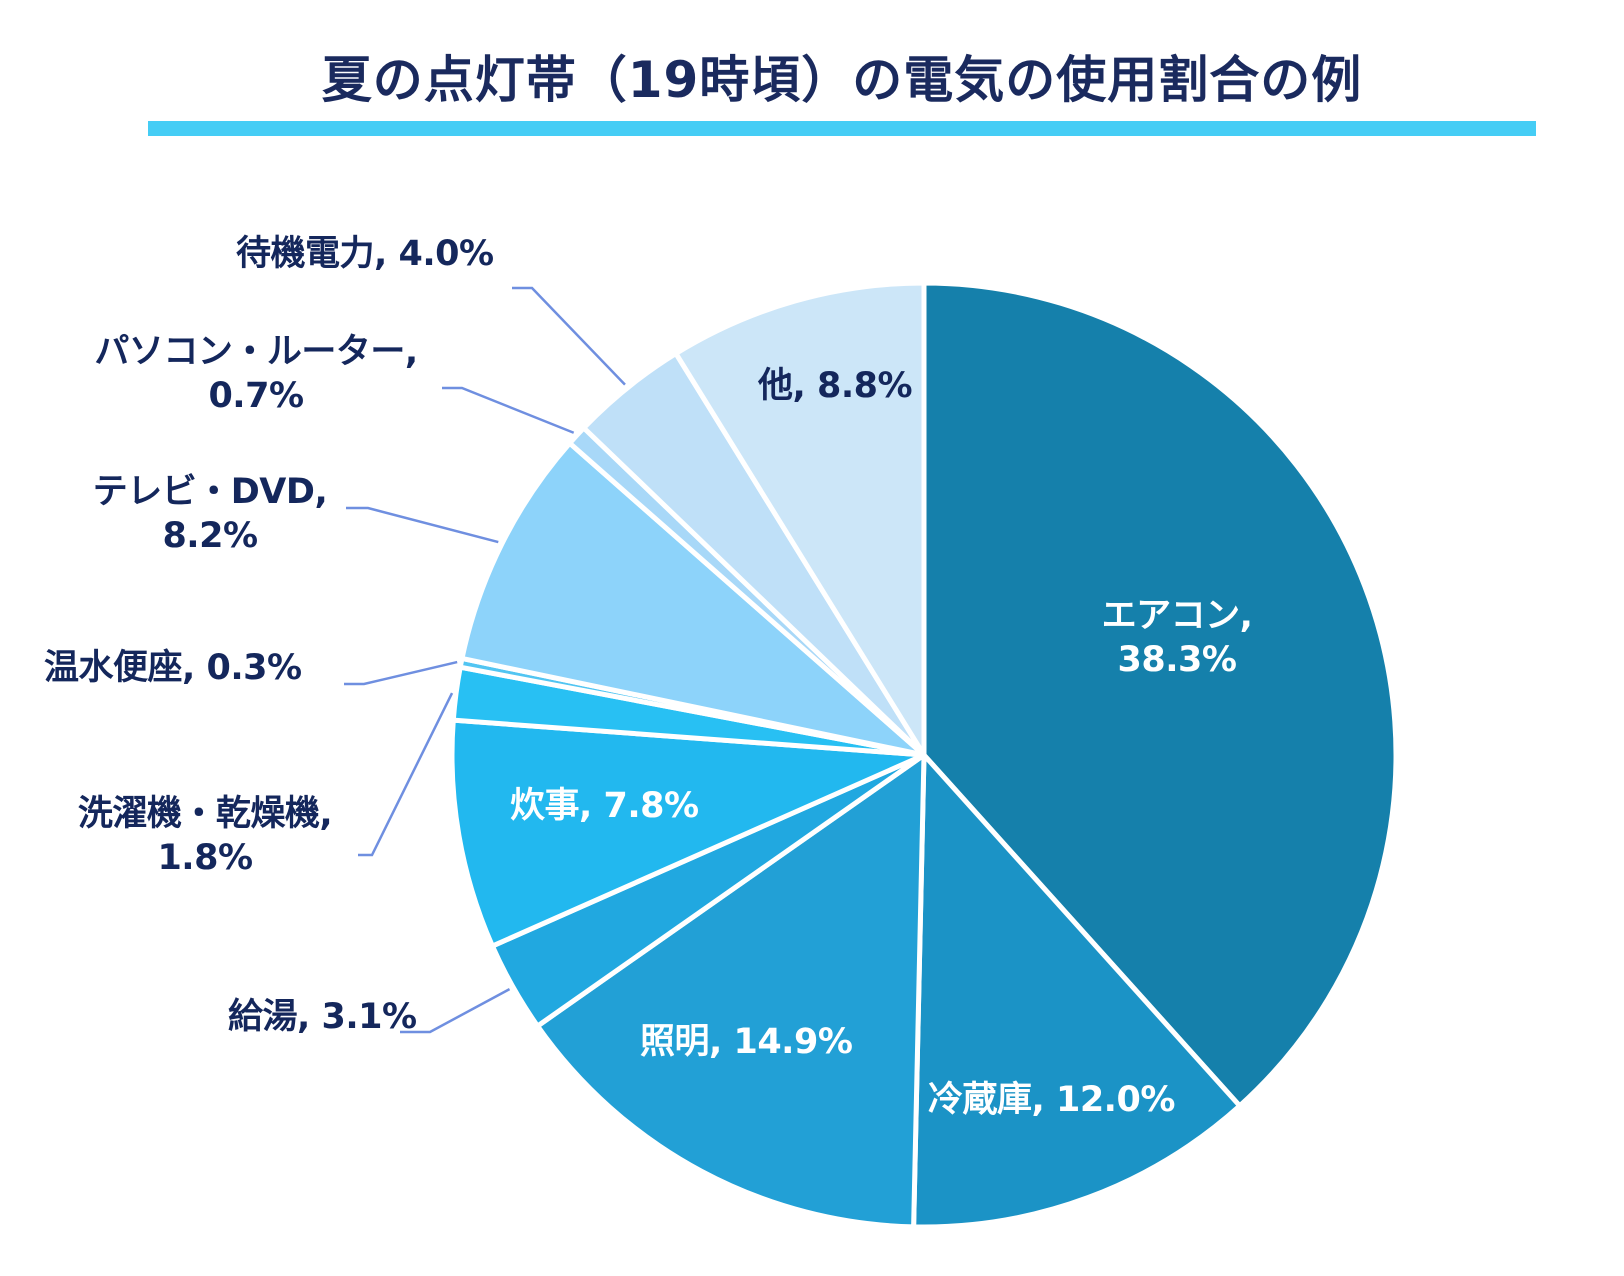  Describe the element at coordinates (365, 254) in the screenshot. I see `slice-label-standby-text: 待機電力, 4.0%` at that location.